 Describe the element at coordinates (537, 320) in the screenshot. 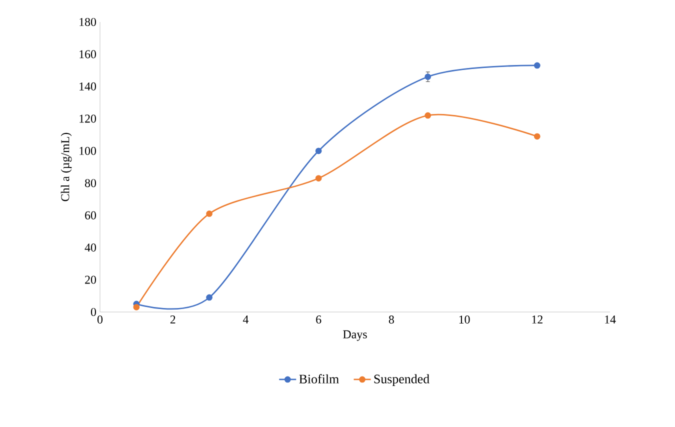

I see `x-tick-label: 12` at that location.